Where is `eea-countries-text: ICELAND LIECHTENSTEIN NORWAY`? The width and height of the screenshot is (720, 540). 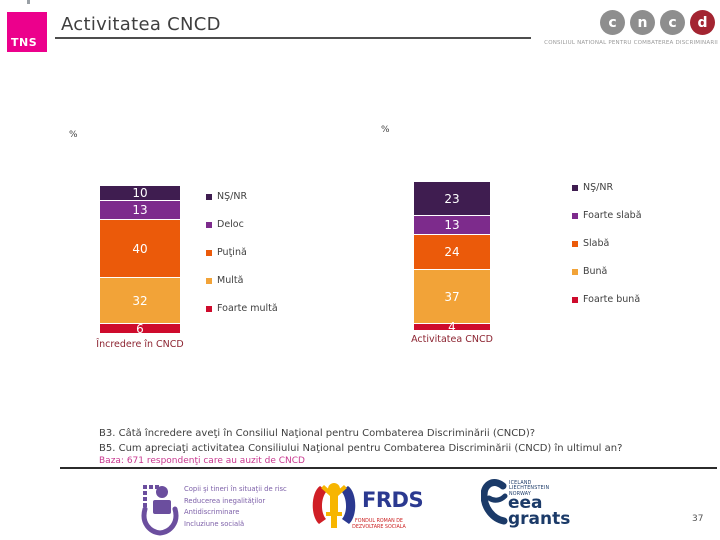
eea-countries-text: ICELAND LIECHTENSTEIN NORWAY is located at coordinates (529, 489).